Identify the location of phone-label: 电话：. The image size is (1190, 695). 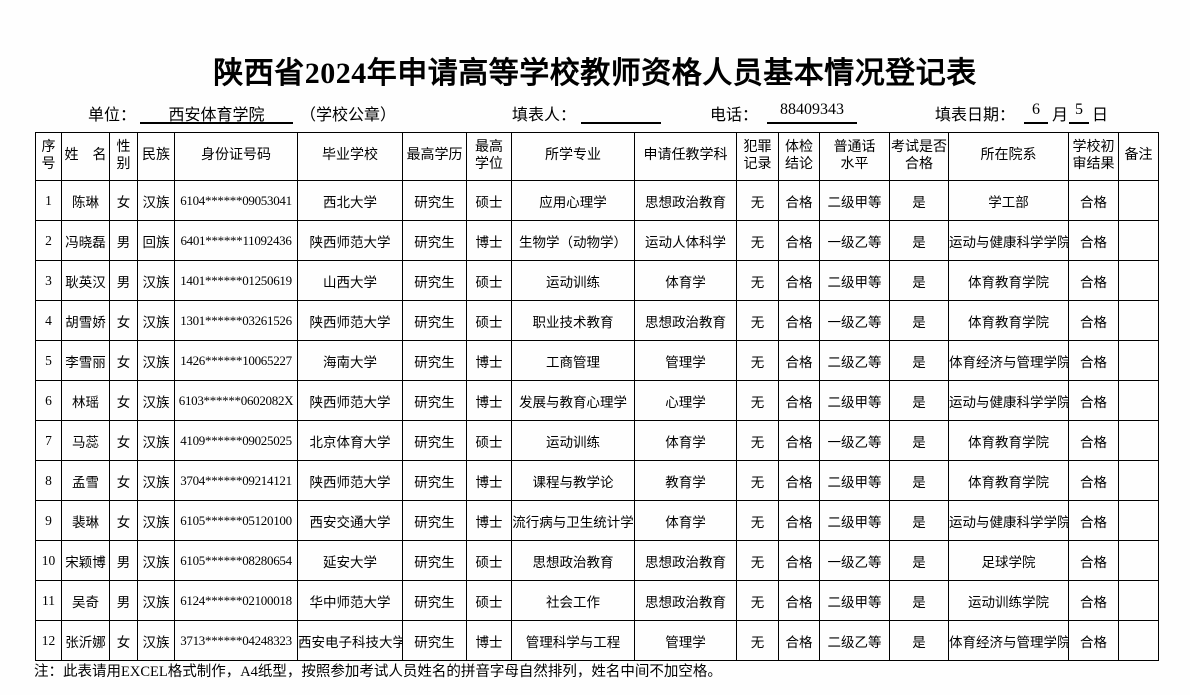
(734, 115).